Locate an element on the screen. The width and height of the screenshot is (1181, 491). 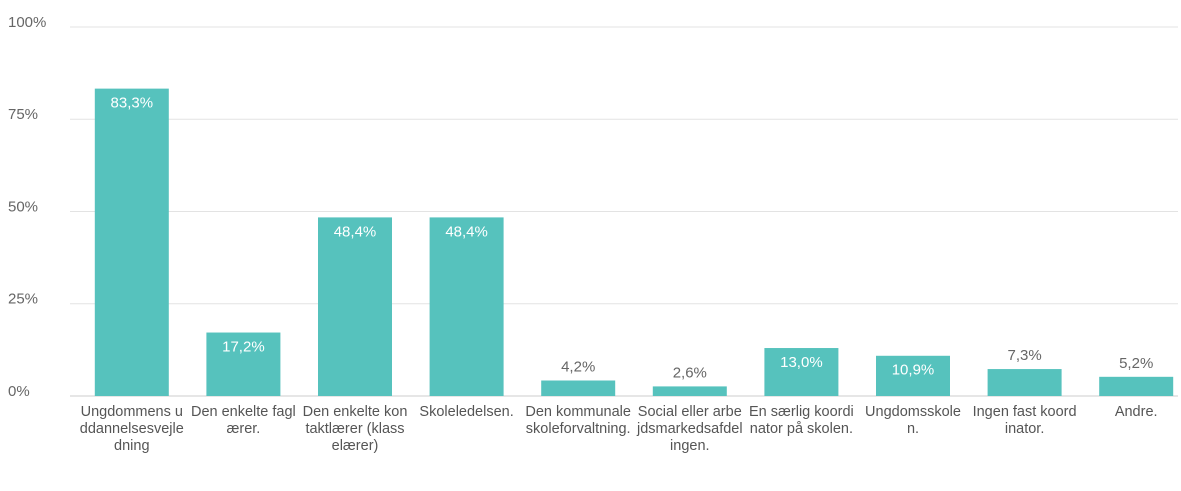
x-tick-label: Ungdommens uddannelsesvejledning is located at coordinates (131, 429).